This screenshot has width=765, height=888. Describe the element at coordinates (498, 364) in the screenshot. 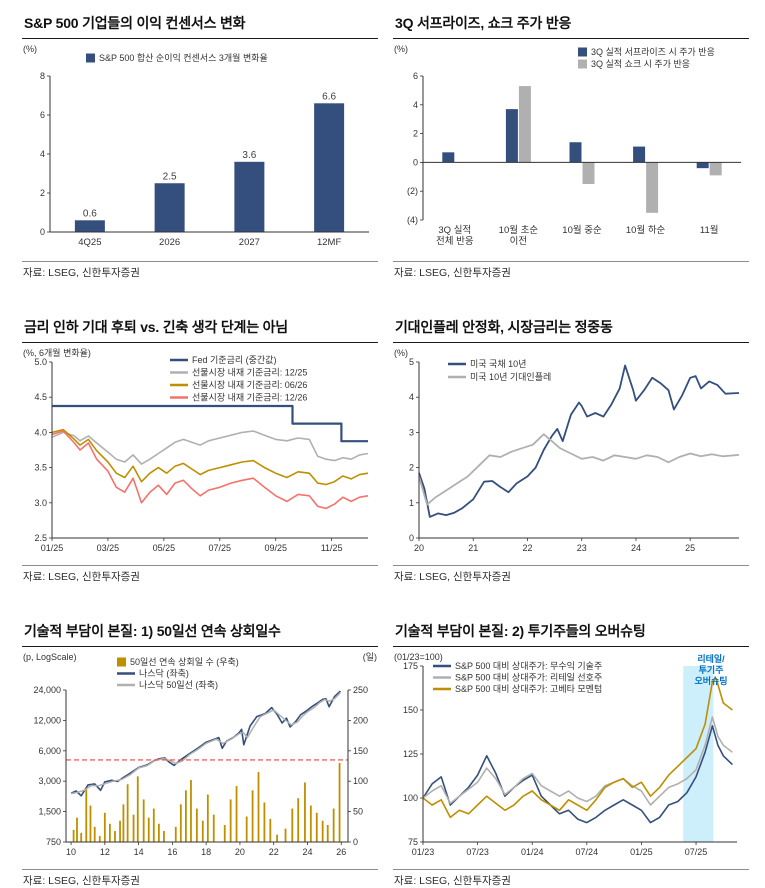

I see `svg-text: 미국 국채 10년` at that location.